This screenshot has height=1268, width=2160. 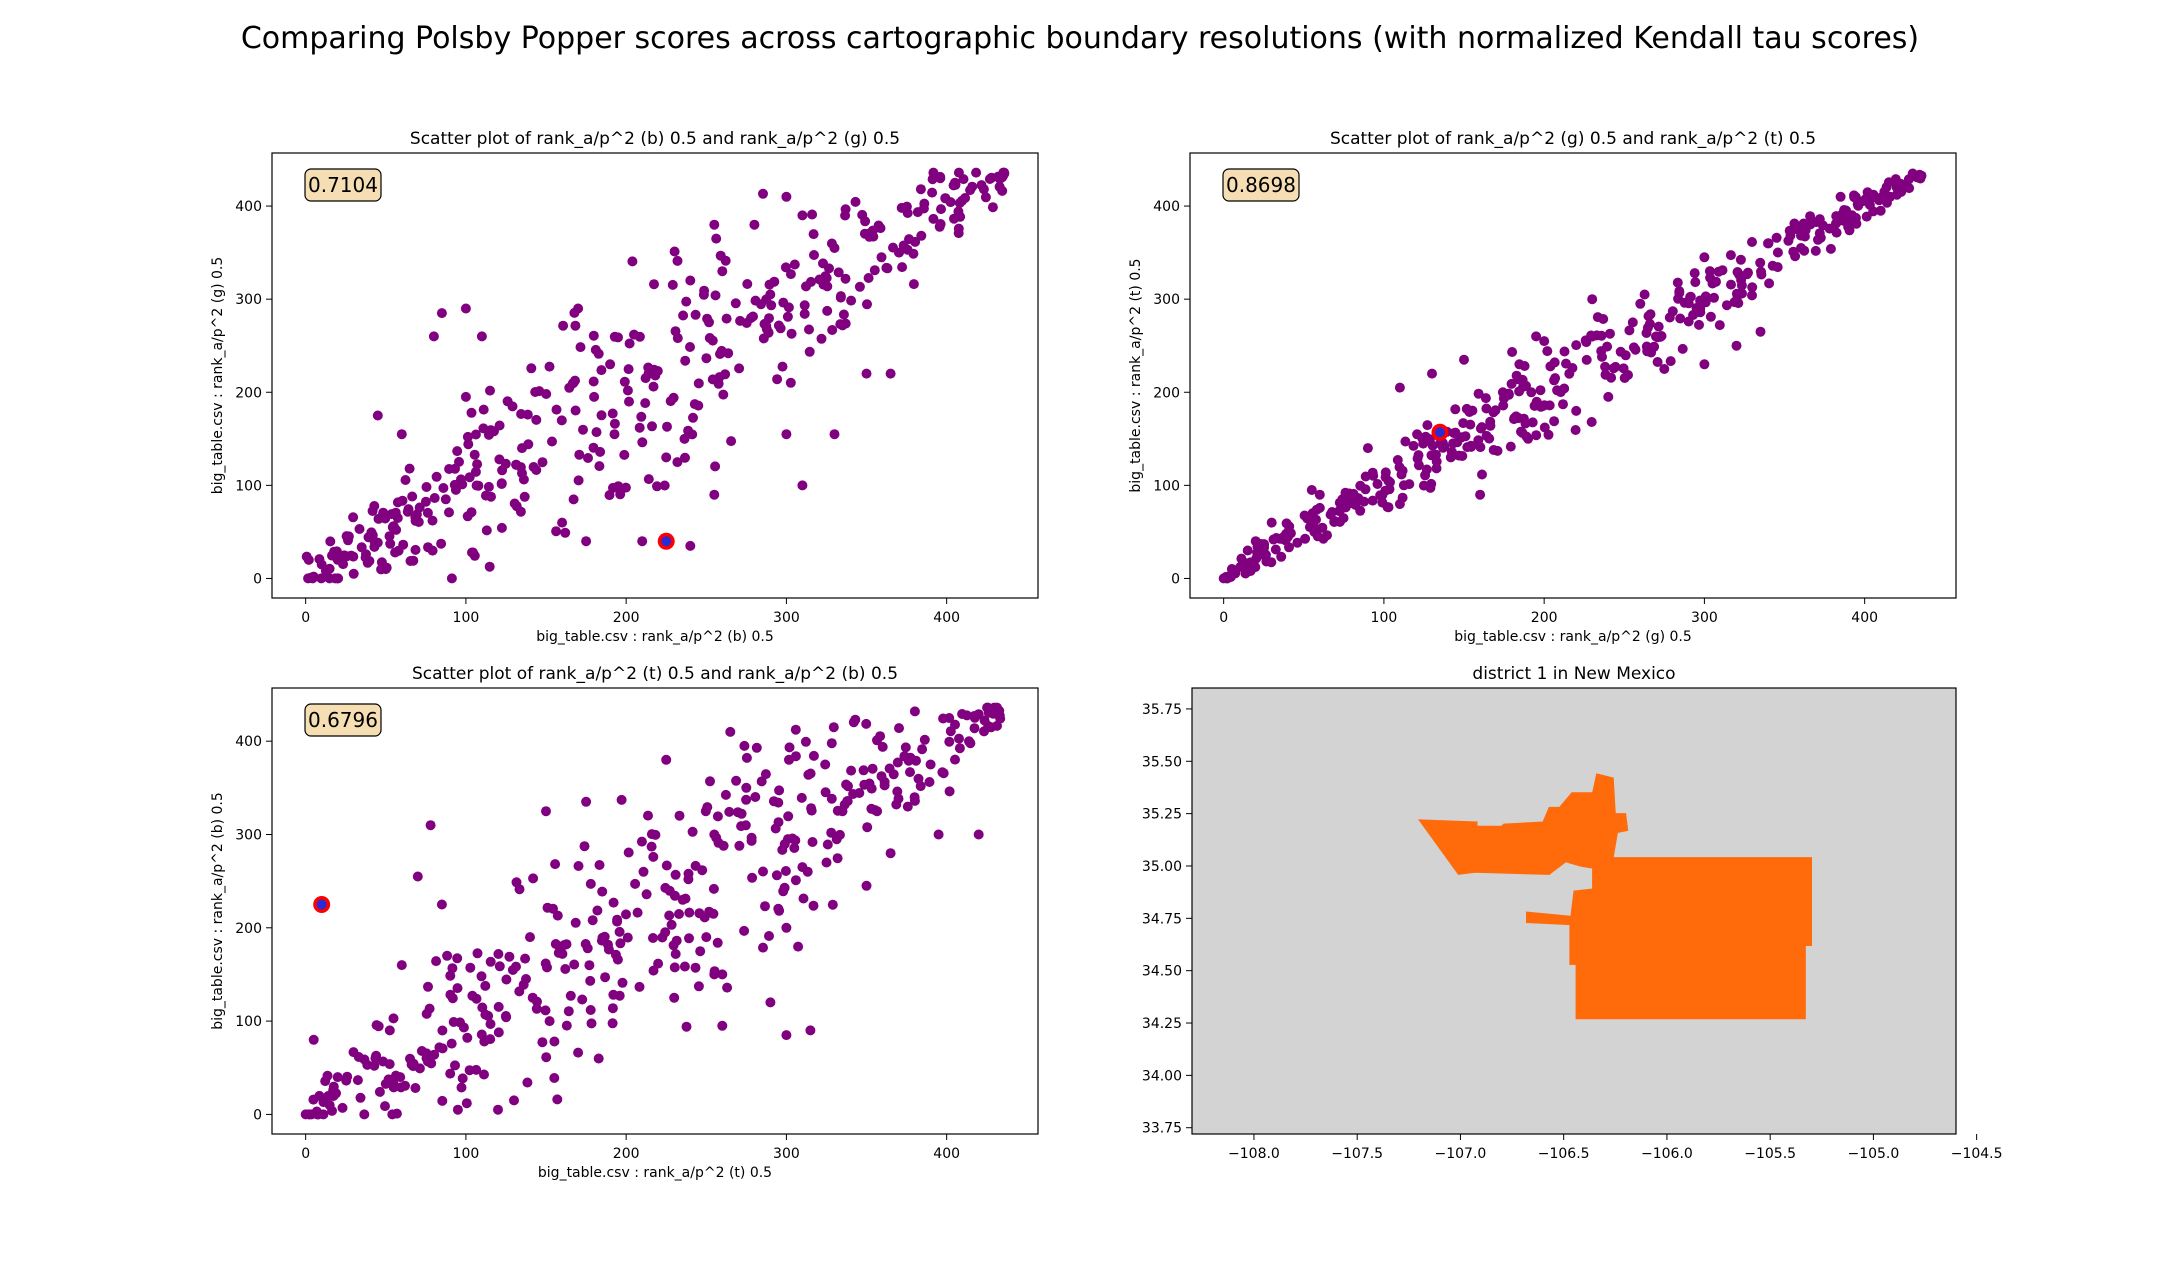 I want to click on highlight-point, so click(x=1439, y=432).